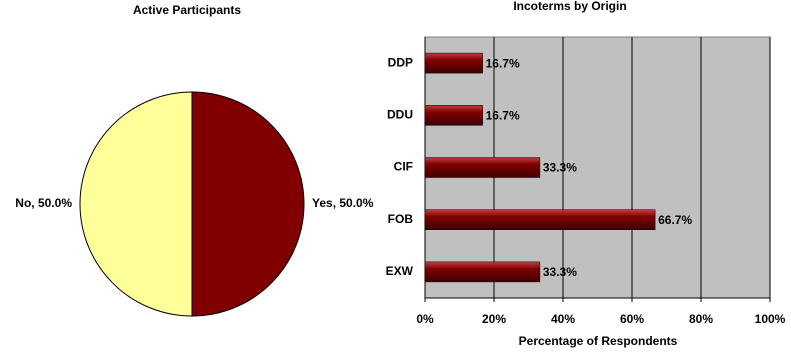 The image size is (791, 354). Describe the element at coordinates (675, 220) in the screenshot. I see `value-label: 66.7%` at that location.